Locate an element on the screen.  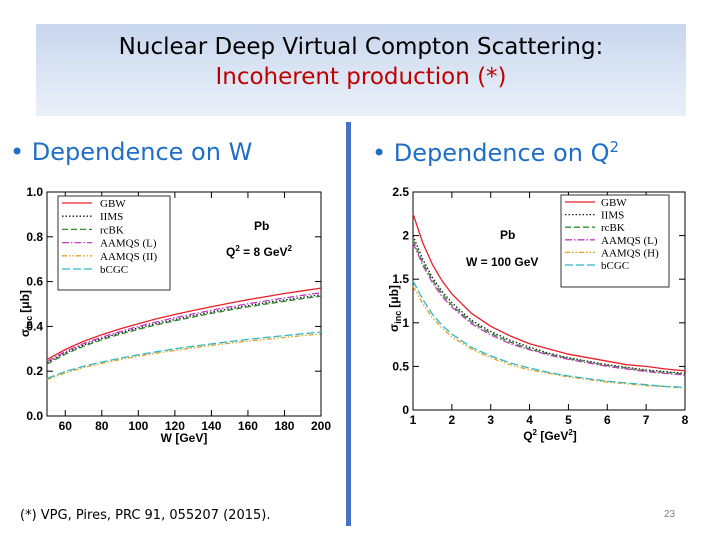
x-tick-label: 1 is located at coordinates (413, 420).